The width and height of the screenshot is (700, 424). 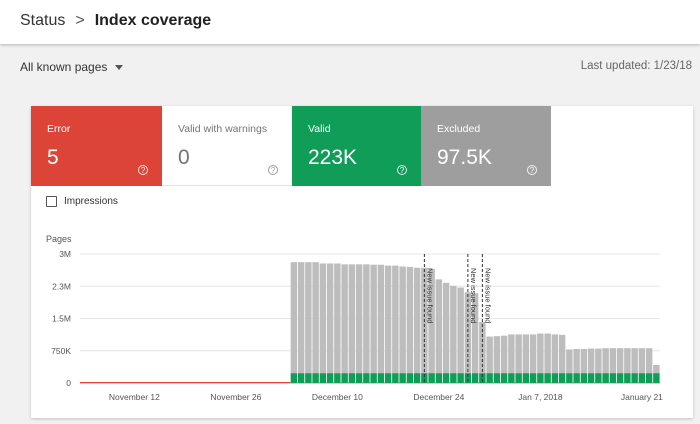 What do you see at coordinates (91, 202) in the screenshot?
I see `impressions-label: Impressions` at bounding box center [91, 202].